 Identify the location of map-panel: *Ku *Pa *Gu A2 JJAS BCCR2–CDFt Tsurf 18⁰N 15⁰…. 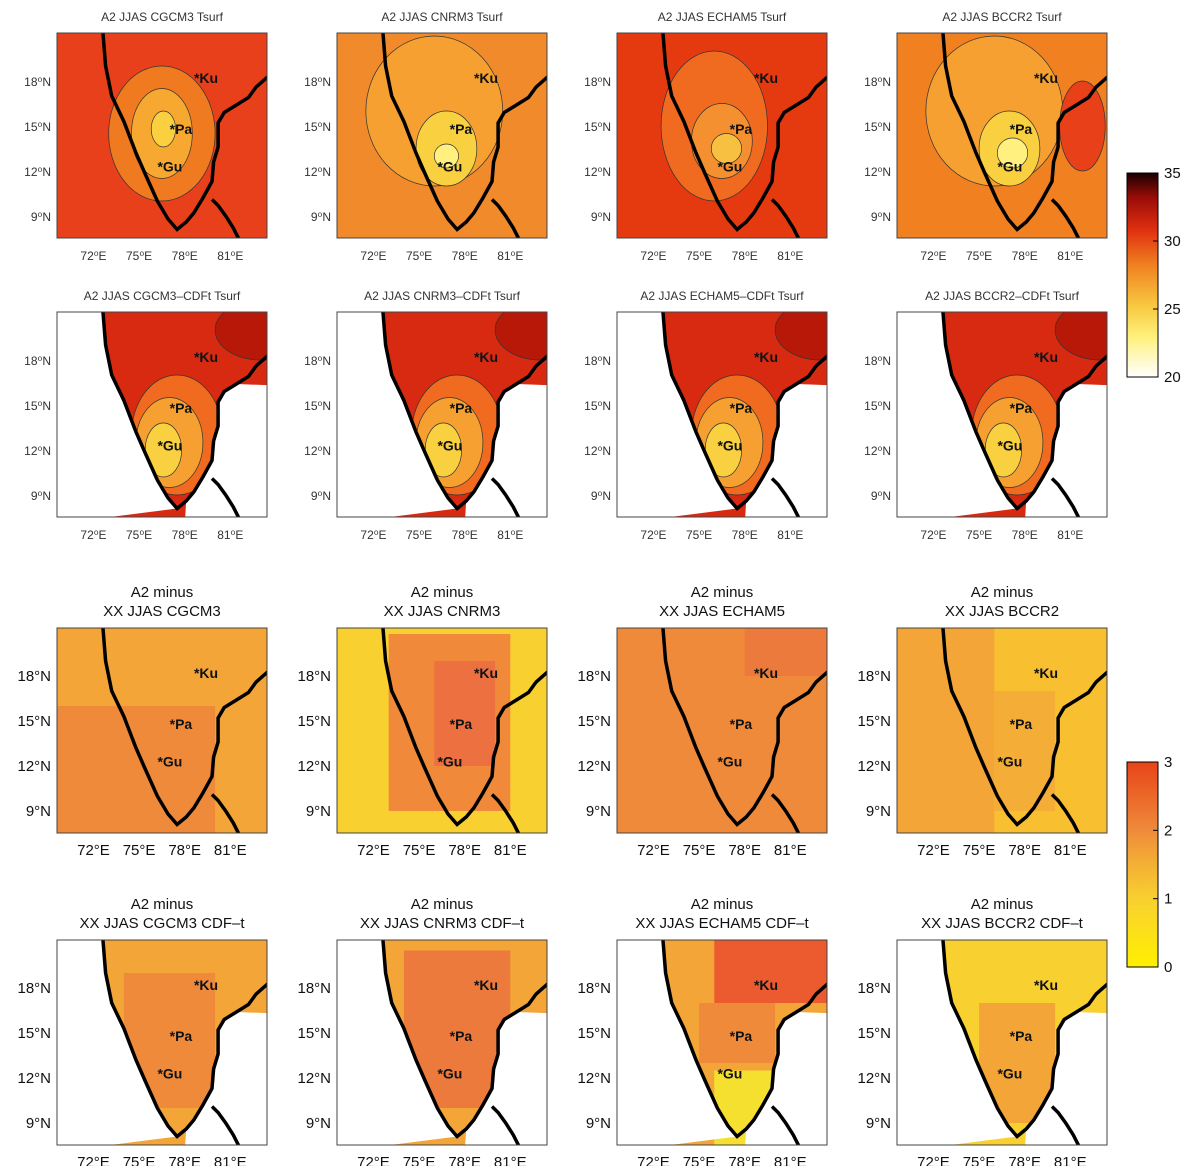
(986, 415).